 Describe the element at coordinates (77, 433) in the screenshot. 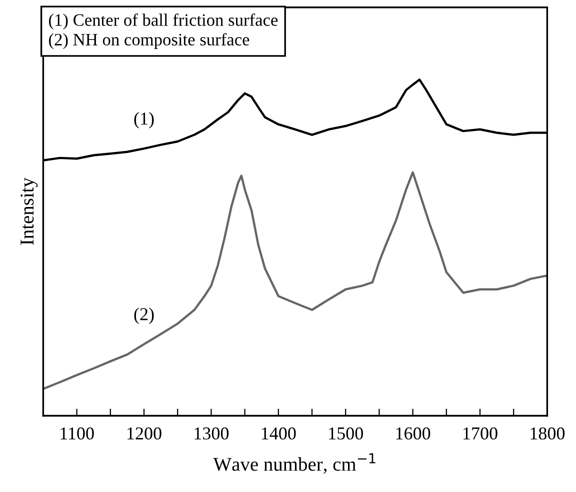

I see `x-tick-label: 1100` at that location.